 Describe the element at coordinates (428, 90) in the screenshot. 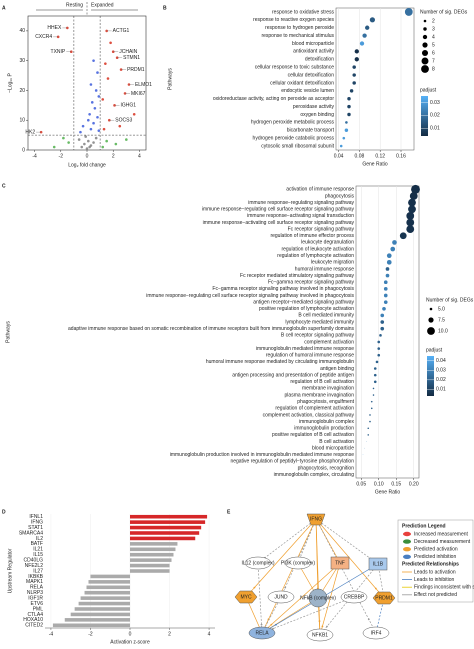

I see `legend-title: padjust` at that location.